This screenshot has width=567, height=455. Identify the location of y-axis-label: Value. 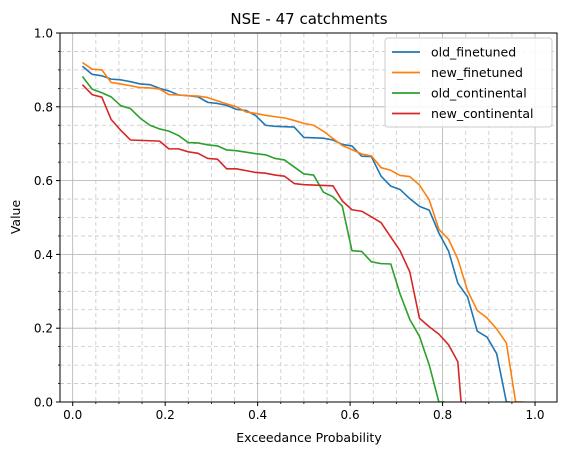
(15, 217).